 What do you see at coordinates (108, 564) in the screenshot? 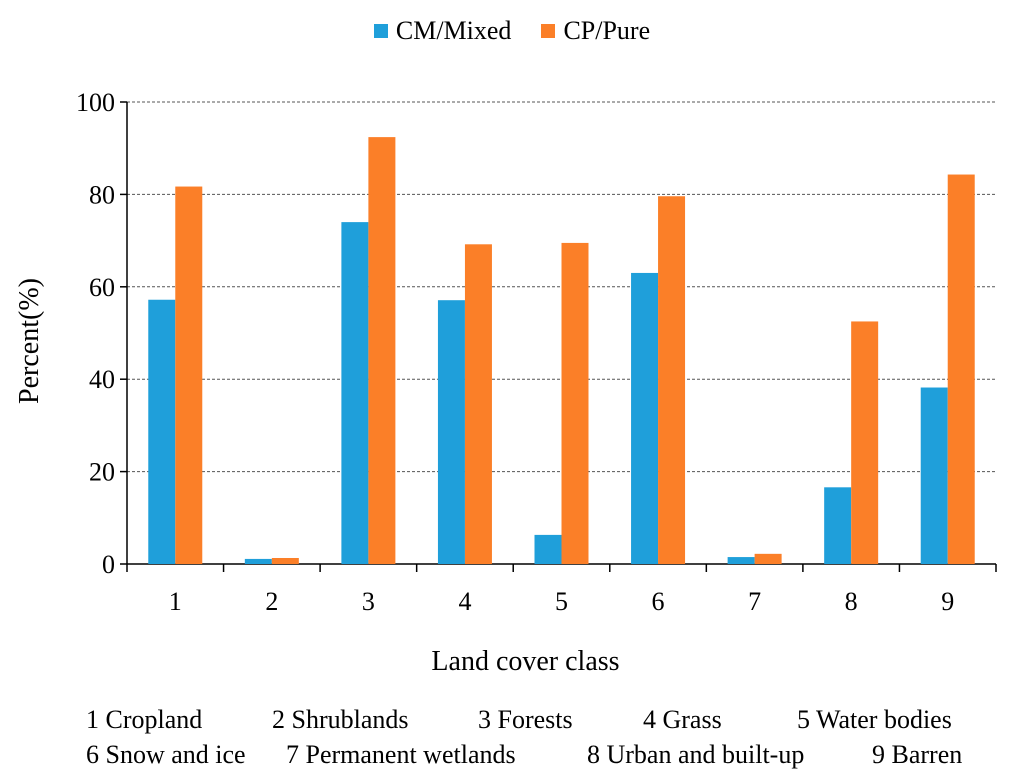
I see `y-tick-label-0: 0` at bounding box center [108, 564].